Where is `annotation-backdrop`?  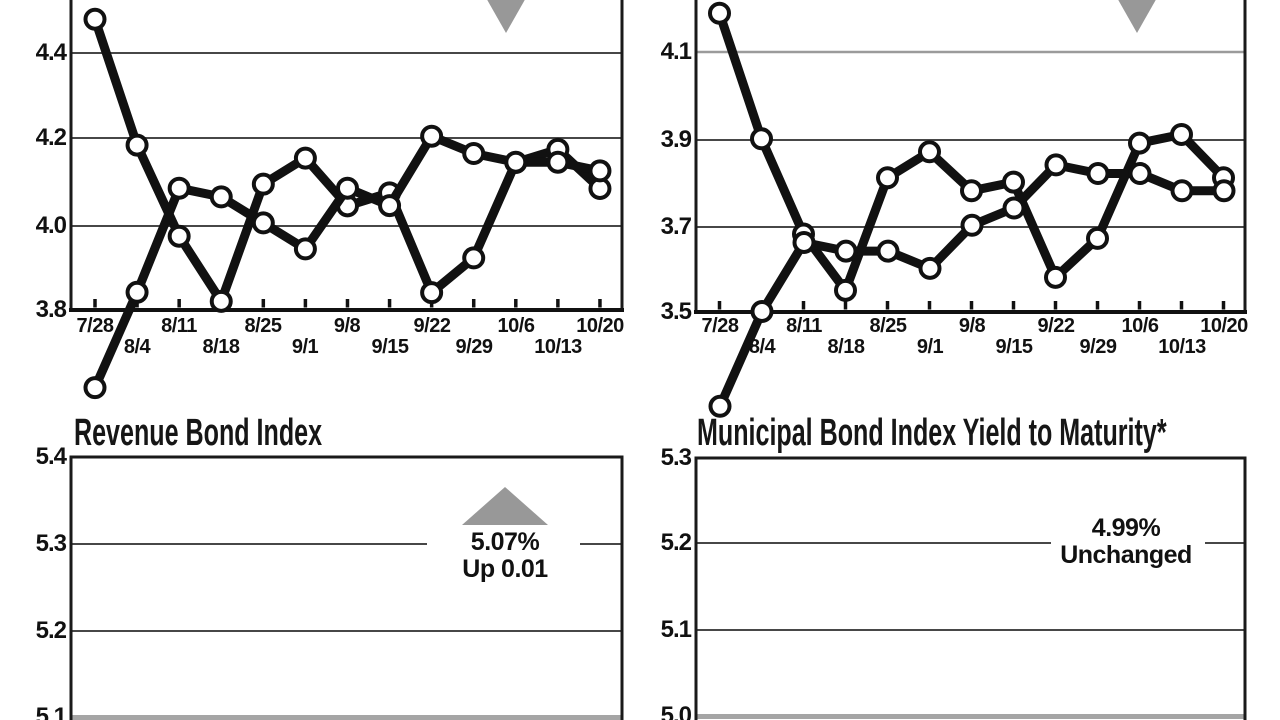
annotation-backdrop is located at coordinates (1128, 544).